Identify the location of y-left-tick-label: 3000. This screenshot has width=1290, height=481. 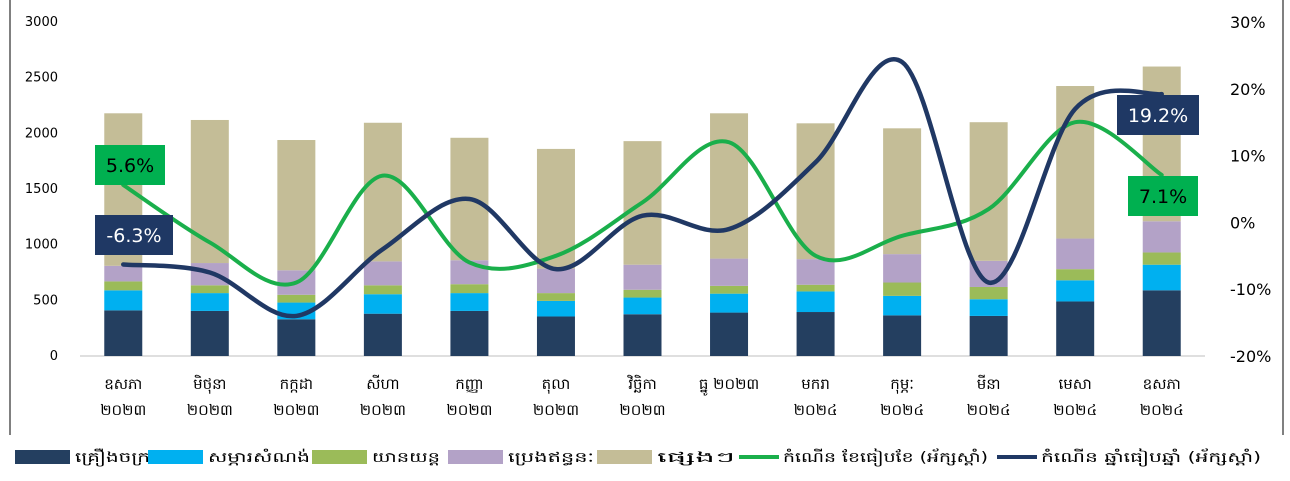
(41, 22).